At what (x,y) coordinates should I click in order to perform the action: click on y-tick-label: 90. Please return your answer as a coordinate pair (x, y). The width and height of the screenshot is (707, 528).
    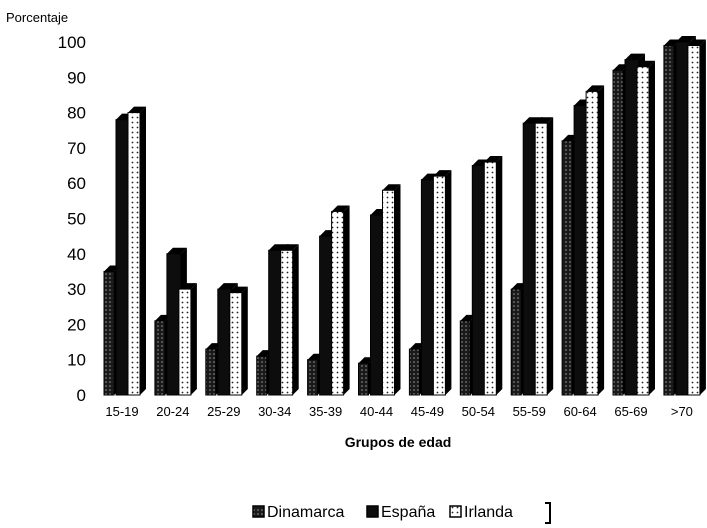
    Looking at the image, I should click on (76, 77).